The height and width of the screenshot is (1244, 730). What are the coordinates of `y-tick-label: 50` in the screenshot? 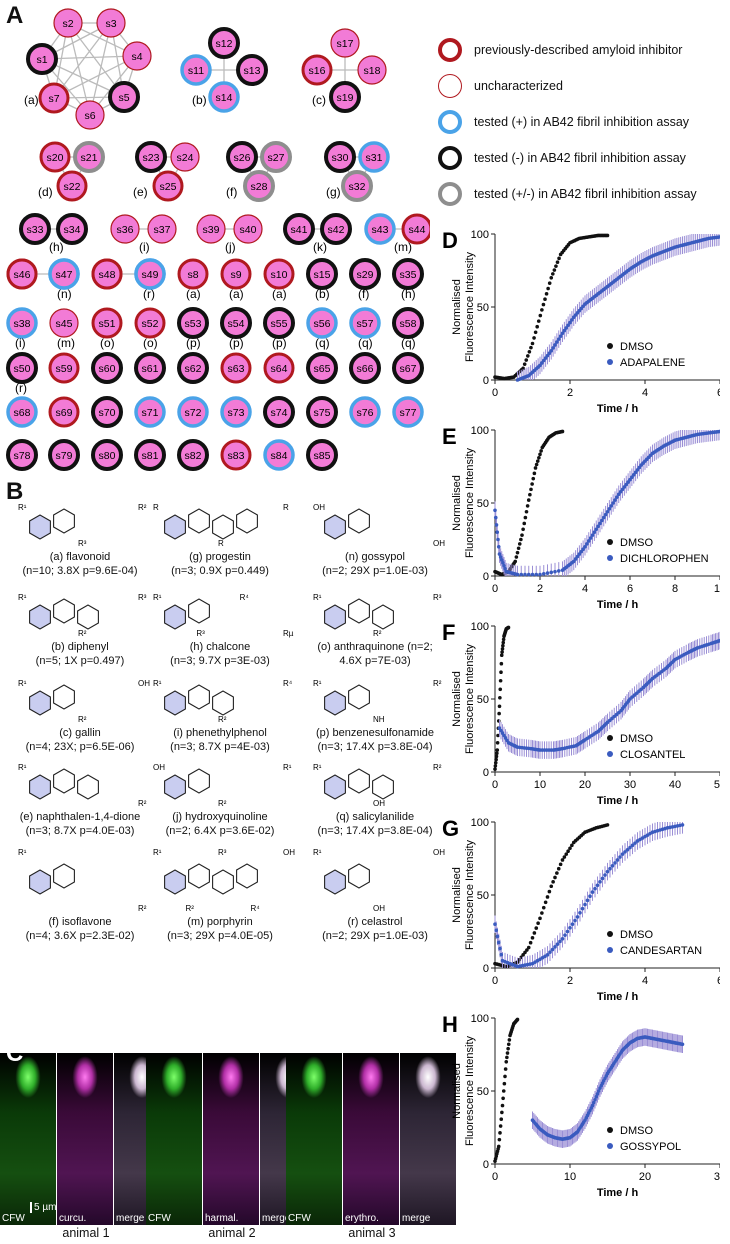 It's located at (483, 700).